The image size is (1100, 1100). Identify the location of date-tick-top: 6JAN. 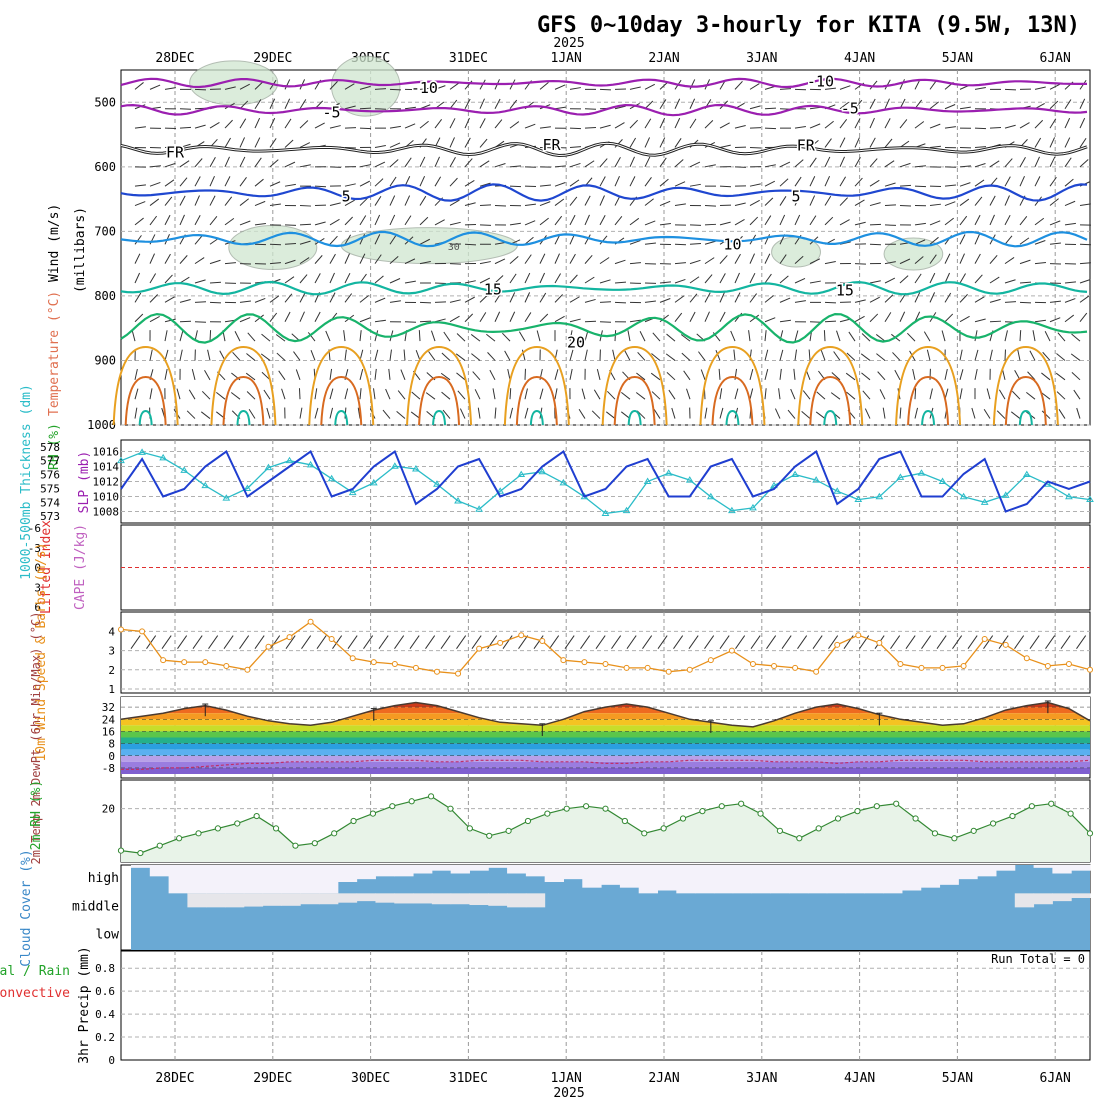
(1055, 58).